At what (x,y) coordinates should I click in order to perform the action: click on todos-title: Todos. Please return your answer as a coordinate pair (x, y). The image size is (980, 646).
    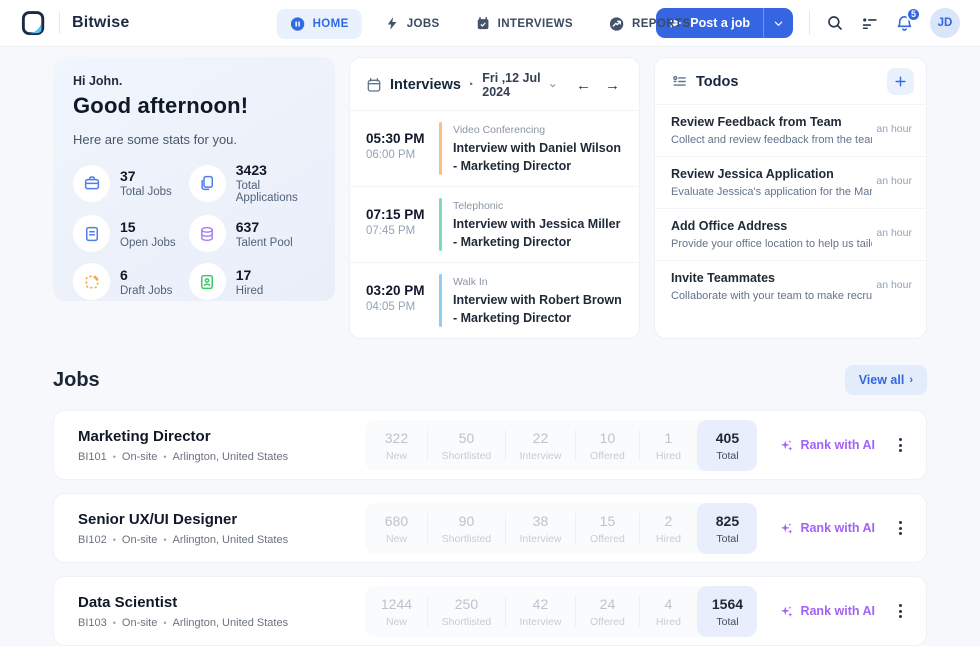
    Looking at the image, I should click on (717, 81).